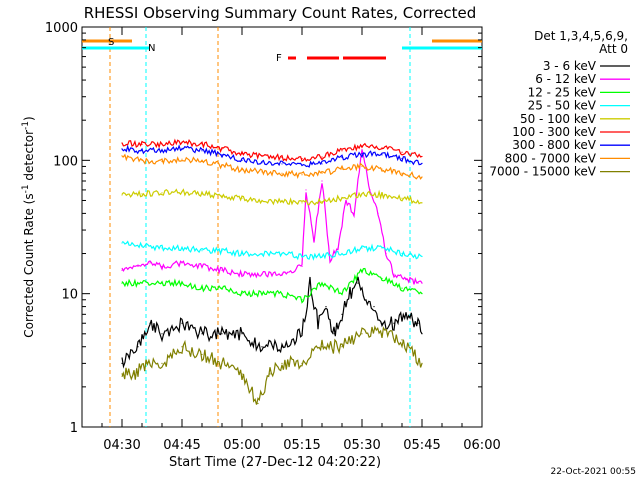 This screenshot has height=480, width=640. I want to click on y-axis-label-close: ), so click(29, 118).